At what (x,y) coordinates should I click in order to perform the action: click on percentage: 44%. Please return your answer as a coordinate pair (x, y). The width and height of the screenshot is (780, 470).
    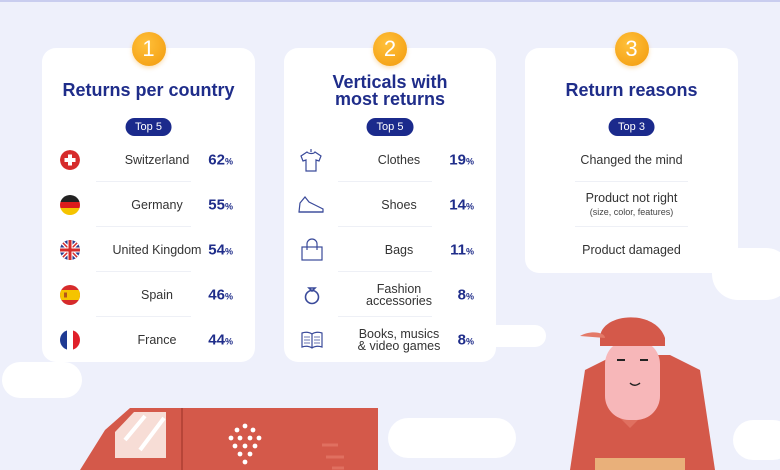
    Looking at the image, I should click on (220, 340).